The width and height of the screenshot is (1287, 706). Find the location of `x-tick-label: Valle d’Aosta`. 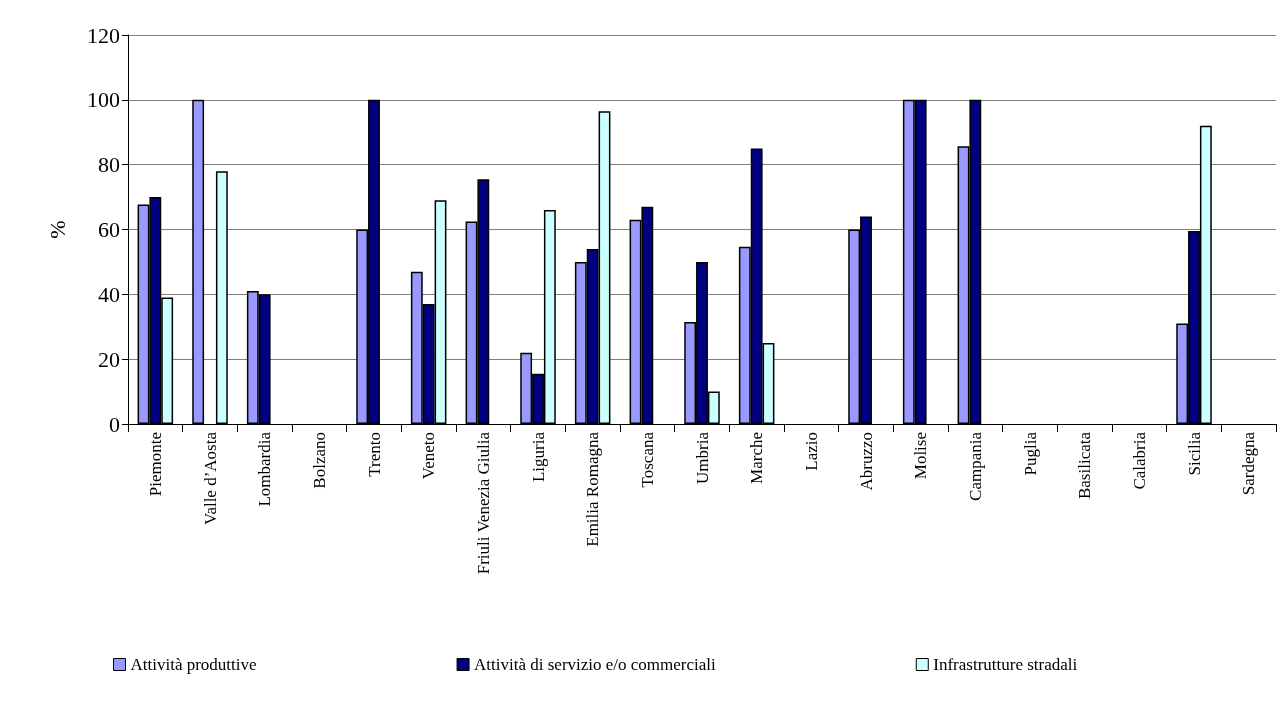

x-tick-label: Valle d’Aosta is located at coordinates (210, 478).